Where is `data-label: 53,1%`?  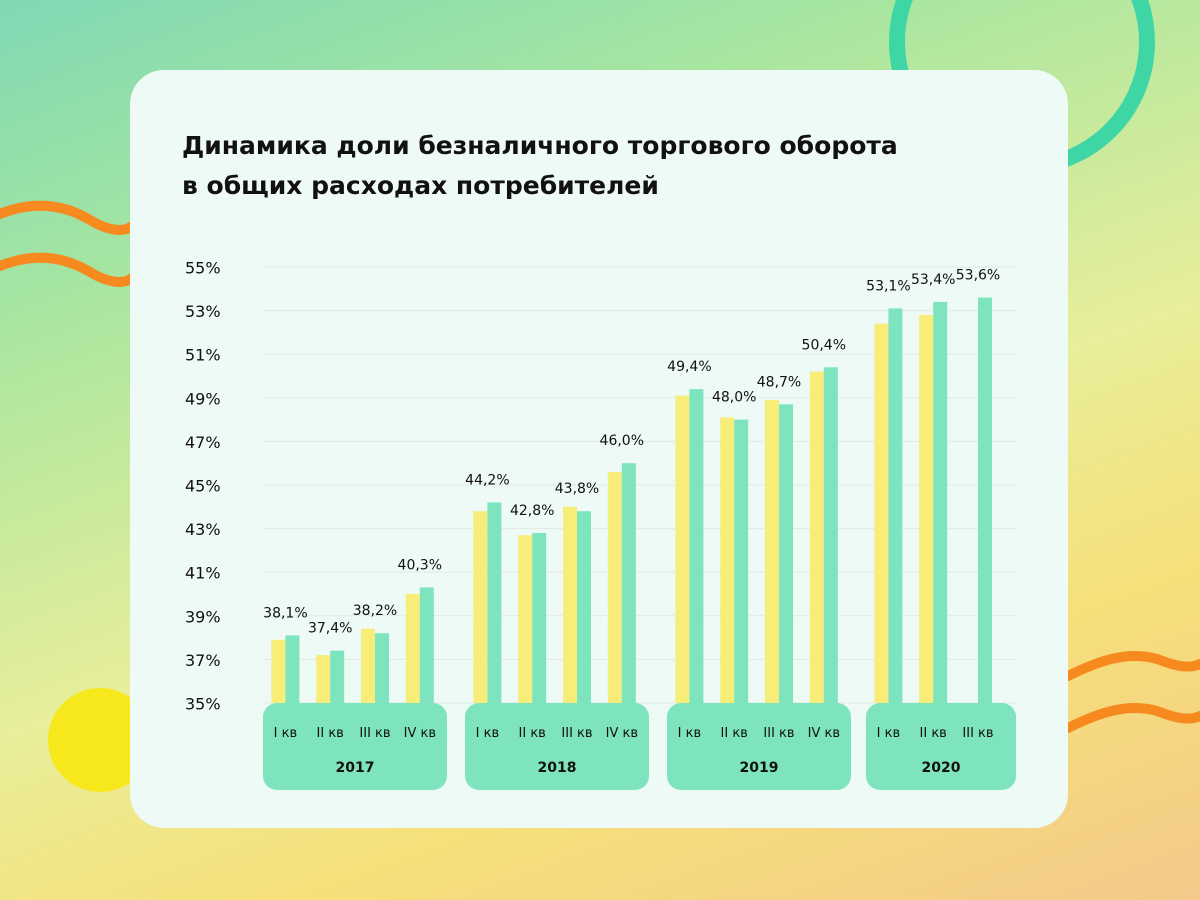
data-label: 53,1% is located at coordinates (888, 286).